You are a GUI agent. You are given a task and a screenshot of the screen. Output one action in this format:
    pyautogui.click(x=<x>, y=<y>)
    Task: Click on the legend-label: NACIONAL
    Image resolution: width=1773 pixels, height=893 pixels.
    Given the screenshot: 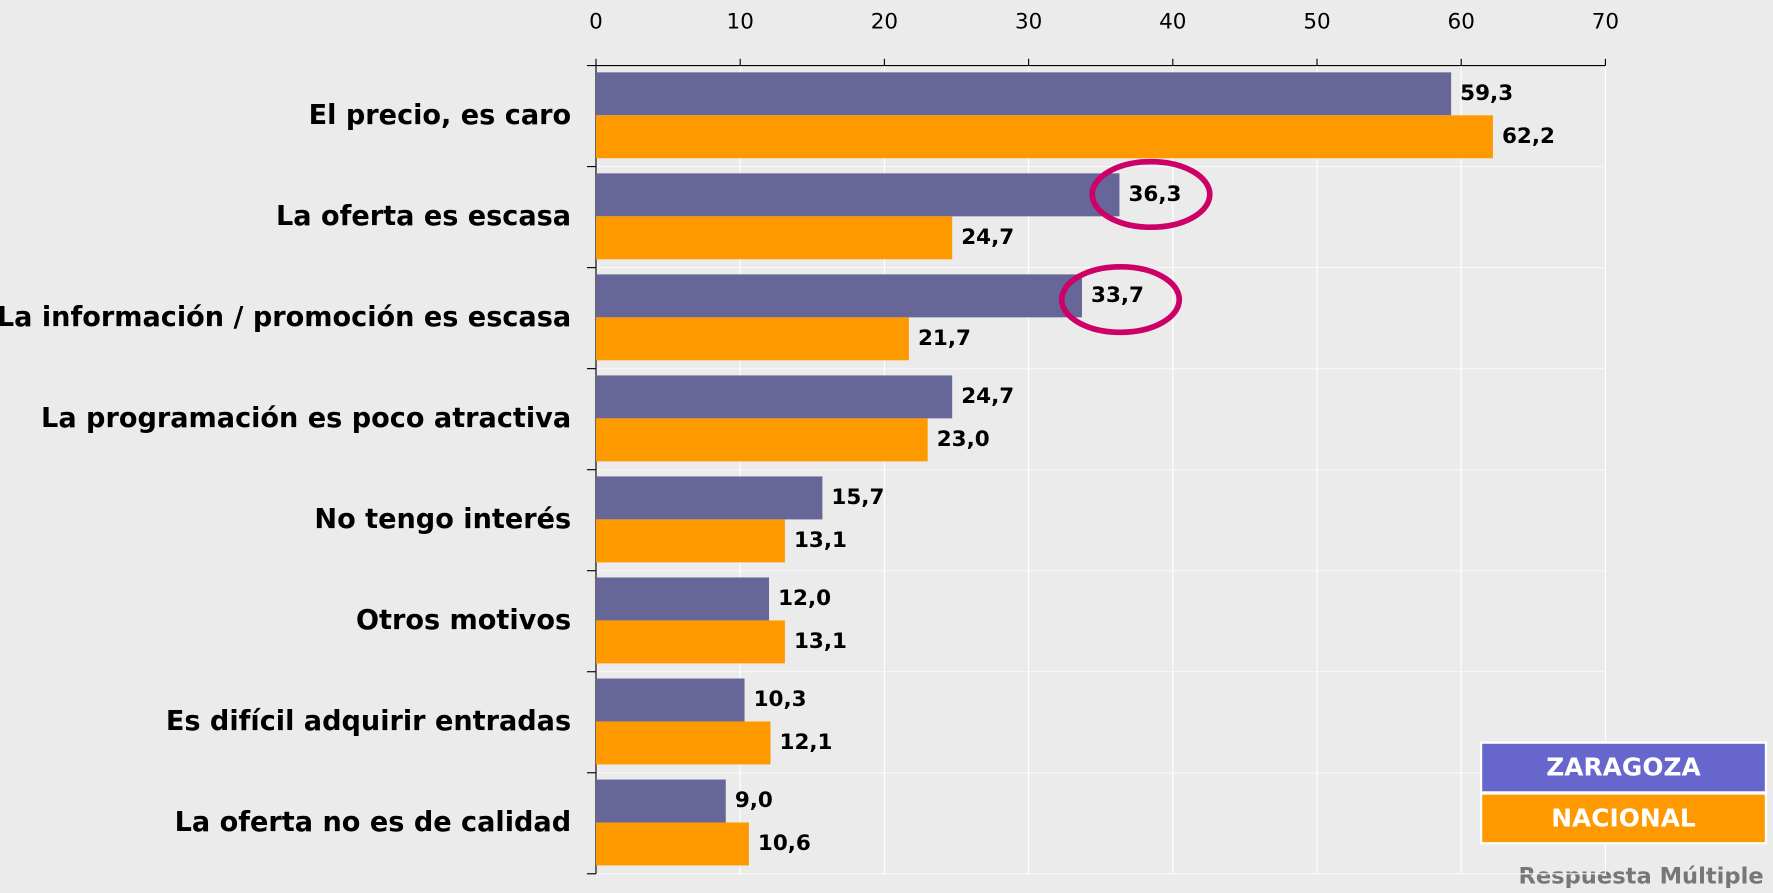 What is the action you would take?
    pyautogui.click(x=1623, y=818)
    